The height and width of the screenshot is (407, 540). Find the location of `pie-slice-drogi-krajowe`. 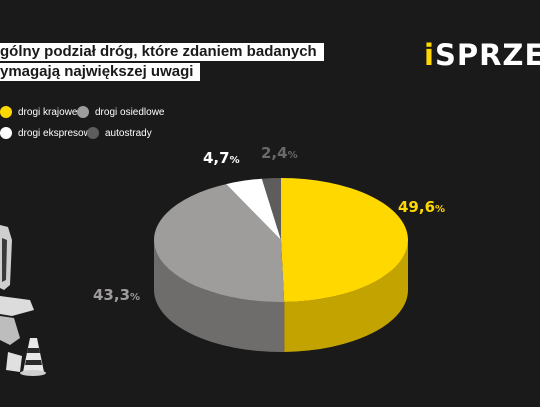

pie-slice-drogi-krajowe is located at coordinates (344, 240).